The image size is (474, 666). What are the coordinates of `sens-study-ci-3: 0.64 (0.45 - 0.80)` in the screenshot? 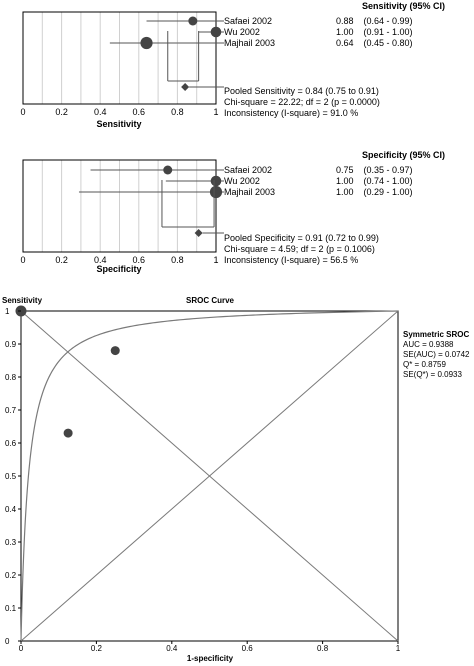 It's located at (374, 43).